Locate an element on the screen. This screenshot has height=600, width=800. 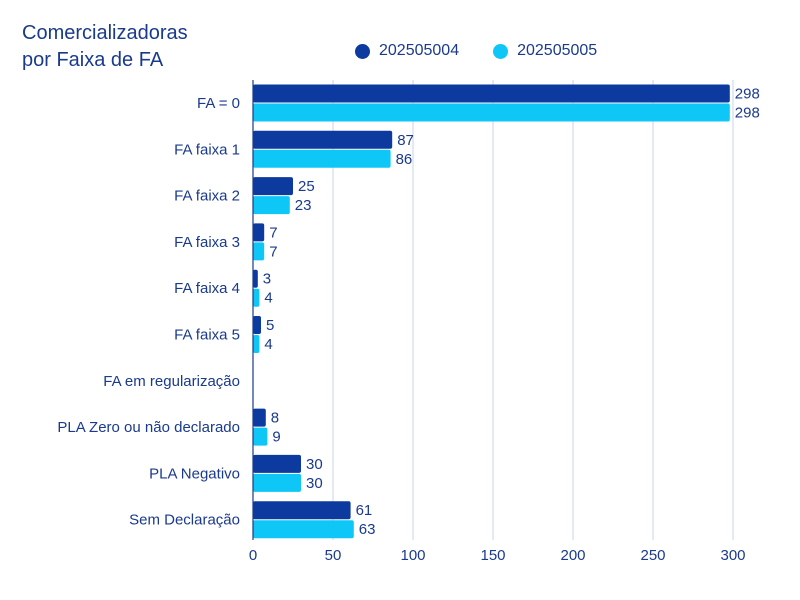
x-tick-label: 150 is located at coordinates (492, 555).